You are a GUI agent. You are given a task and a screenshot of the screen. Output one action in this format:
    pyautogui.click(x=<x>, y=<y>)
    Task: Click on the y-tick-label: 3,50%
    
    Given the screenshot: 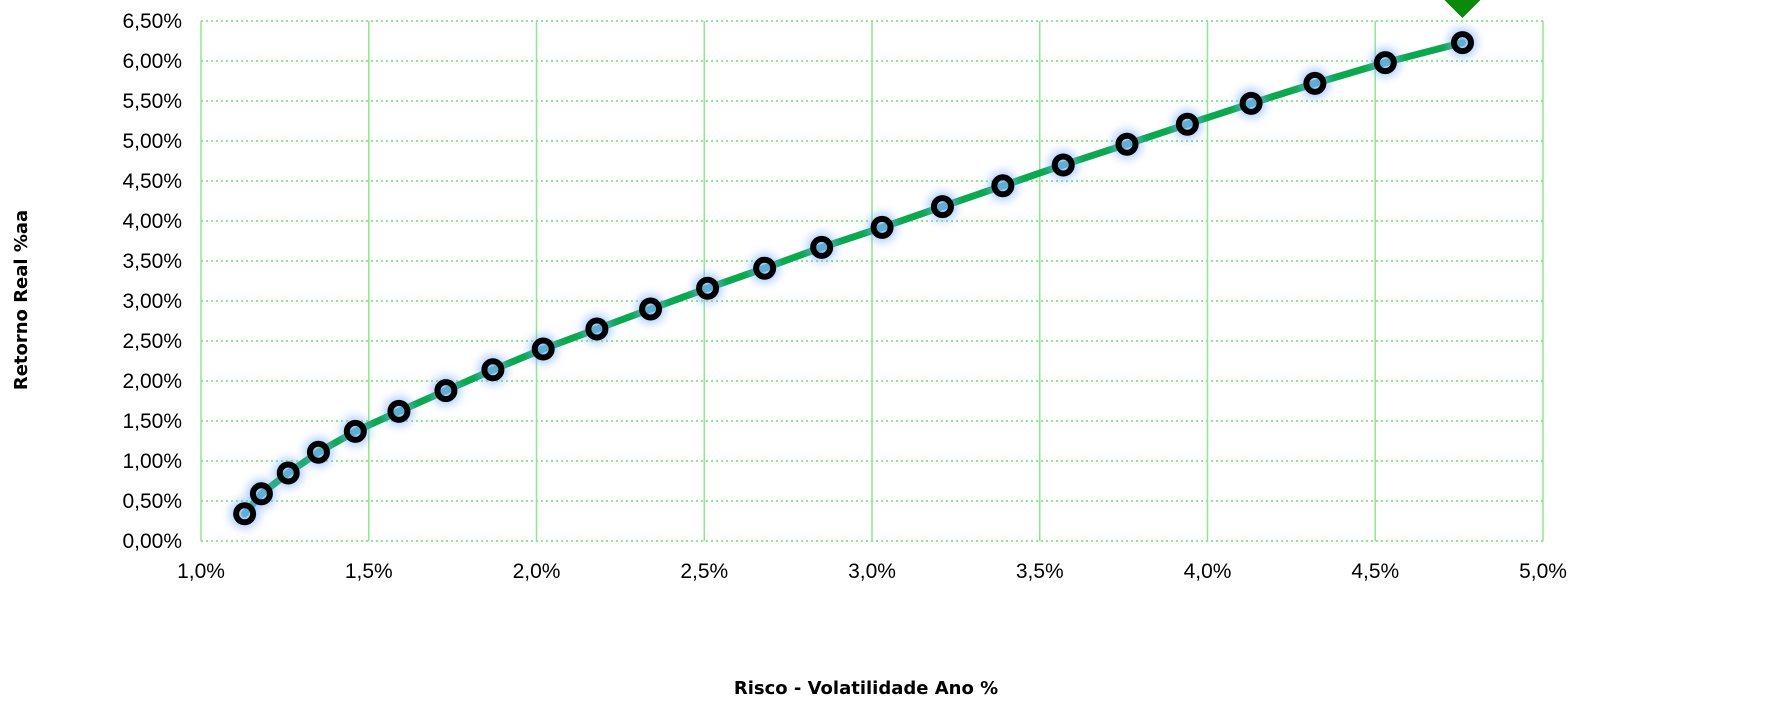 What is the action you would take?
    pyautogui.click(x=152, y=261)
    